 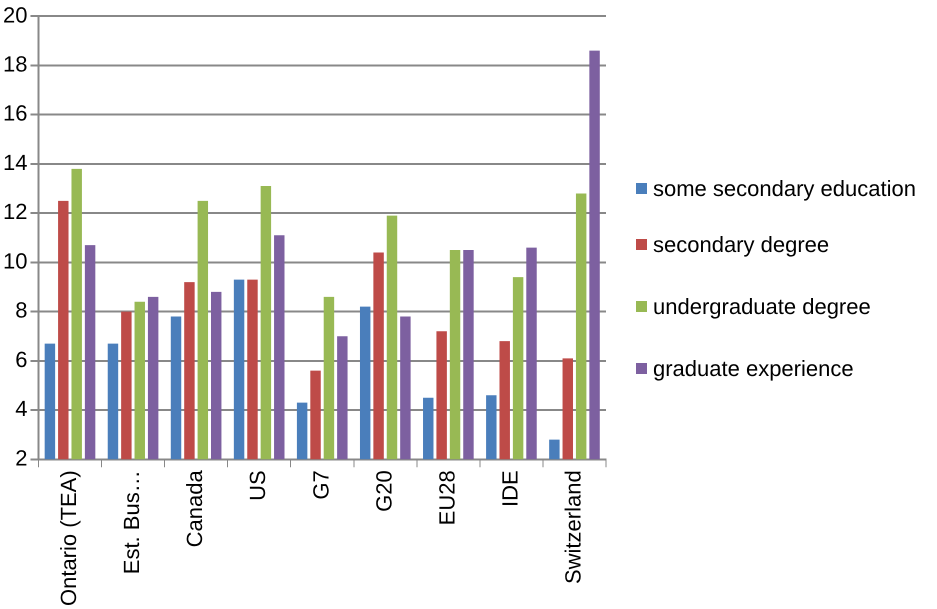 What do you see at coordinates (15, 261) in the screenshot?
I see `y-tick-label: 10` at bounding box center [15, 261].